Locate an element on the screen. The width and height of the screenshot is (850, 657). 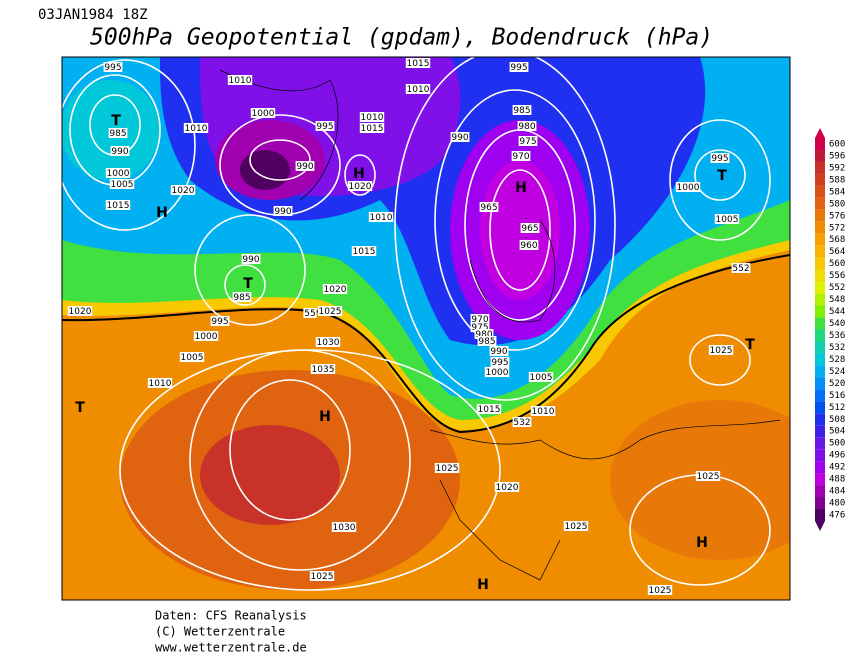
colorbar-label: 476 is located at coordinates (837, 516).